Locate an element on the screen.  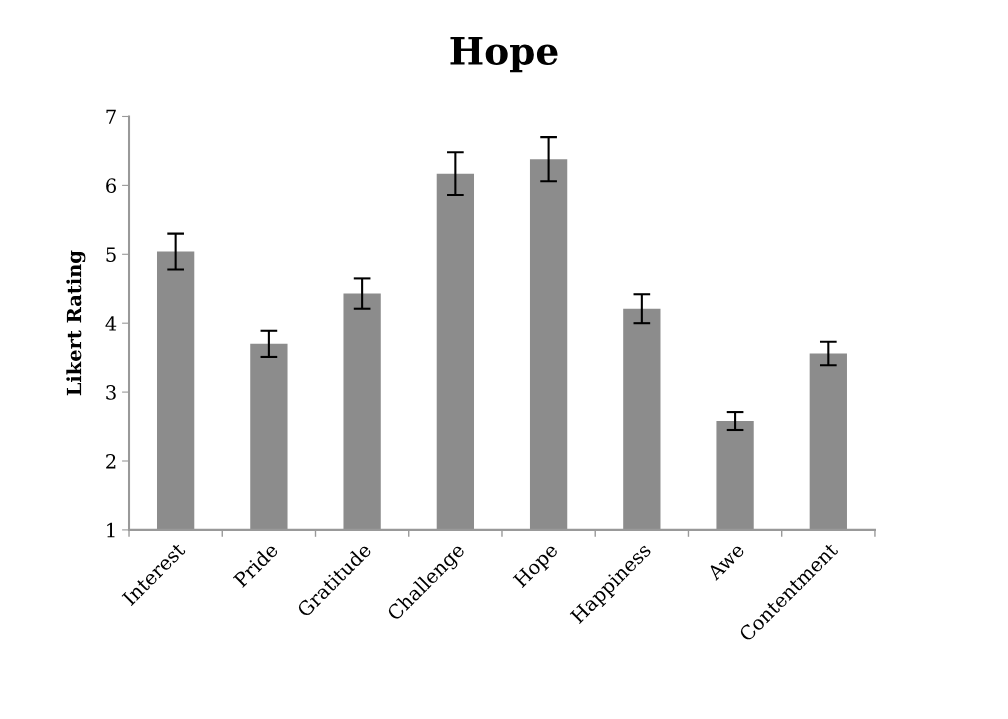
y-tick-label: 5 is located at coordinates (111, 254).